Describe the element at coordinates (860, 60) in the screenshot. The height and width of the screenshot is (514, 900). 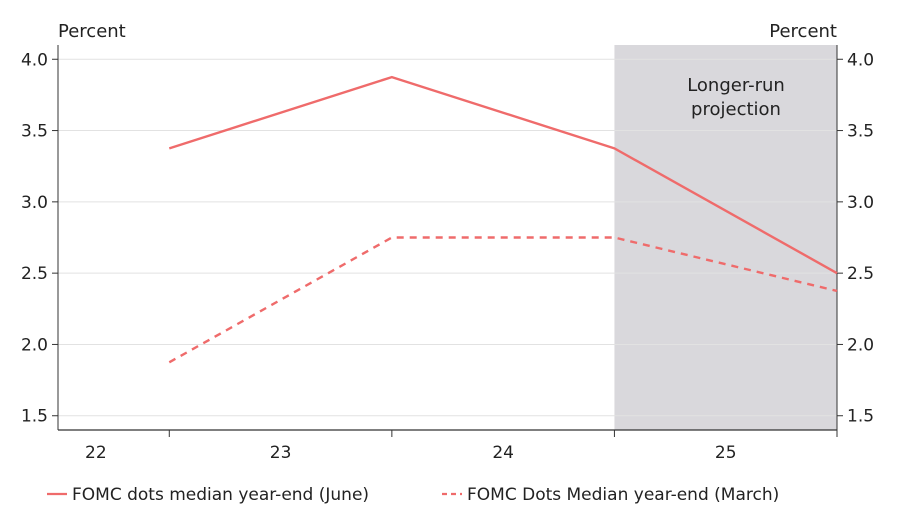
I see `right-tick-label: 4.0` at that location.